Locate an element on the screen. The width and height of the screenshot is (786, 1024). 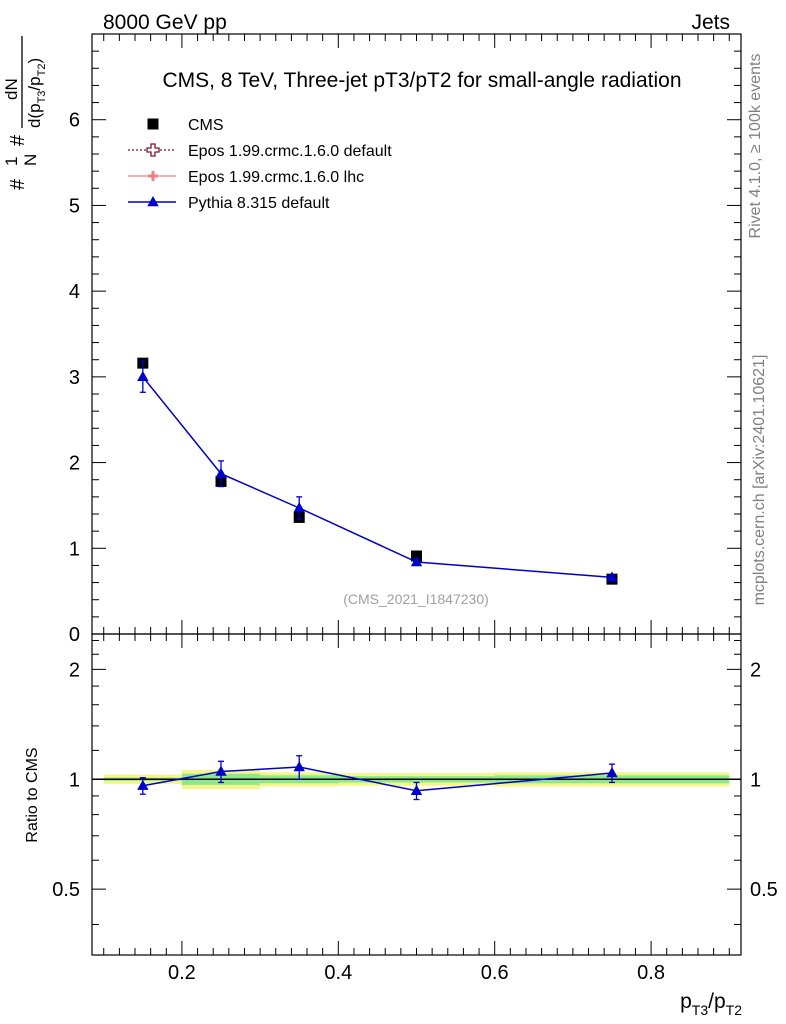
y-tick-label: 6 is located at coordinates (74, 121).